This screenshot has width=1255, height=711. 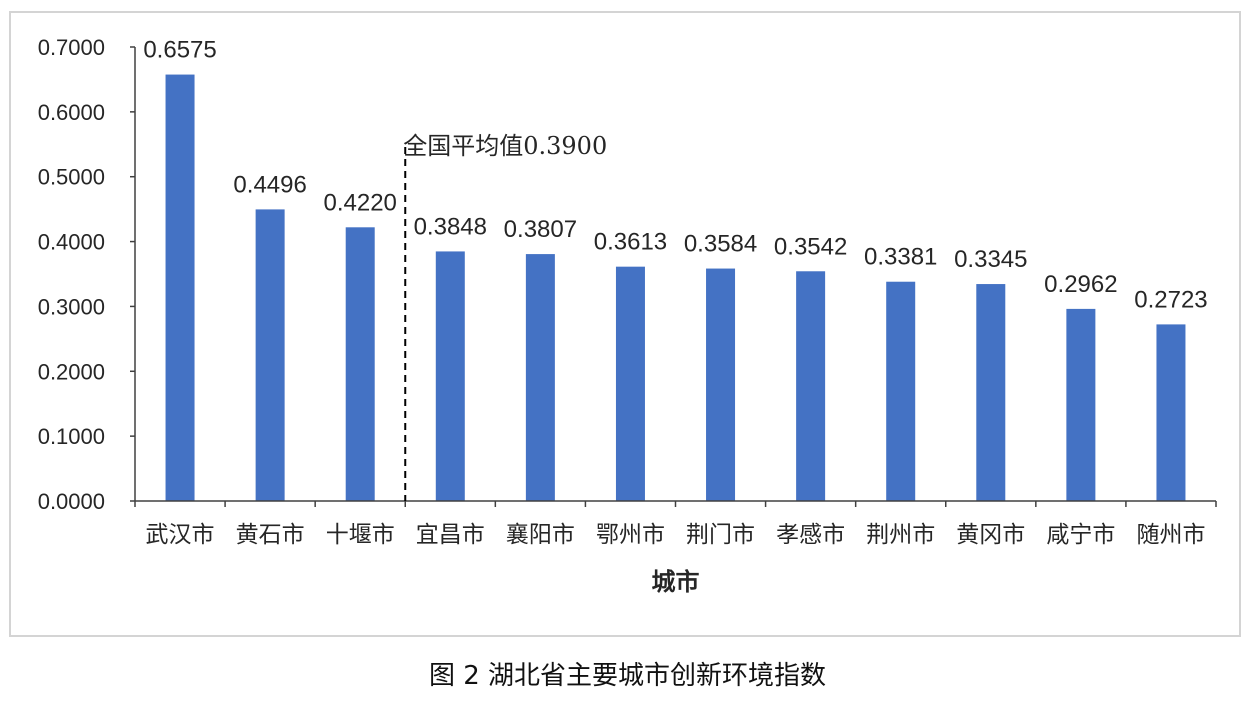 What do you see at coordinates (71, 371) in the screenshot?
I see `y-tick-label: 0.2000` at bounding box center [71, 371].